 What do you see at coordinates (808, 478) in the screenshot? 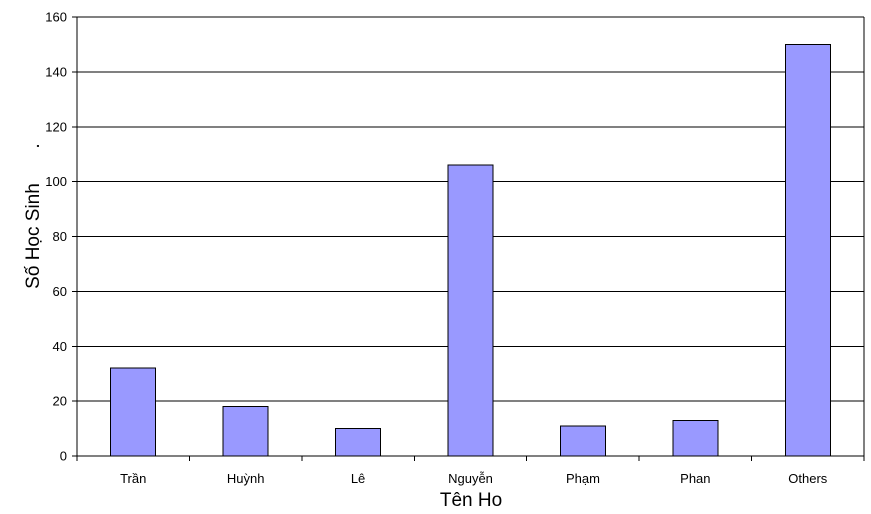
I see `x-tick-label: Others` at bounding box center [808, 478].